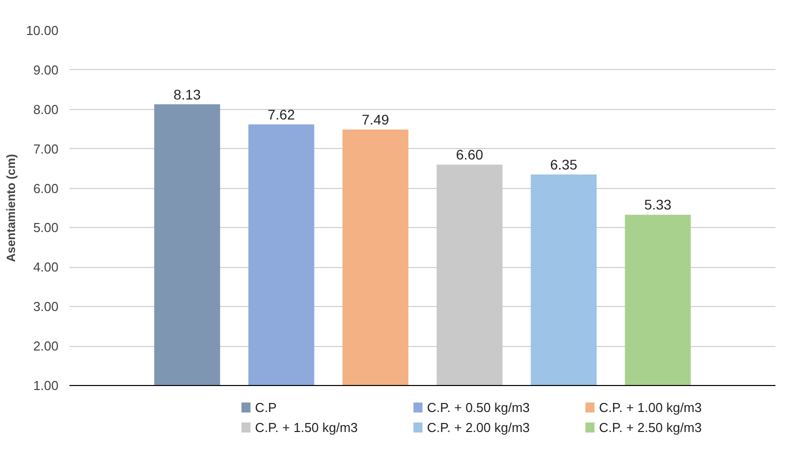 The width and height of the screenshot is (789, 452). Describe the element at coordinates (470, 154) in the screenshot. I see `data-label: 6.60` at that location.